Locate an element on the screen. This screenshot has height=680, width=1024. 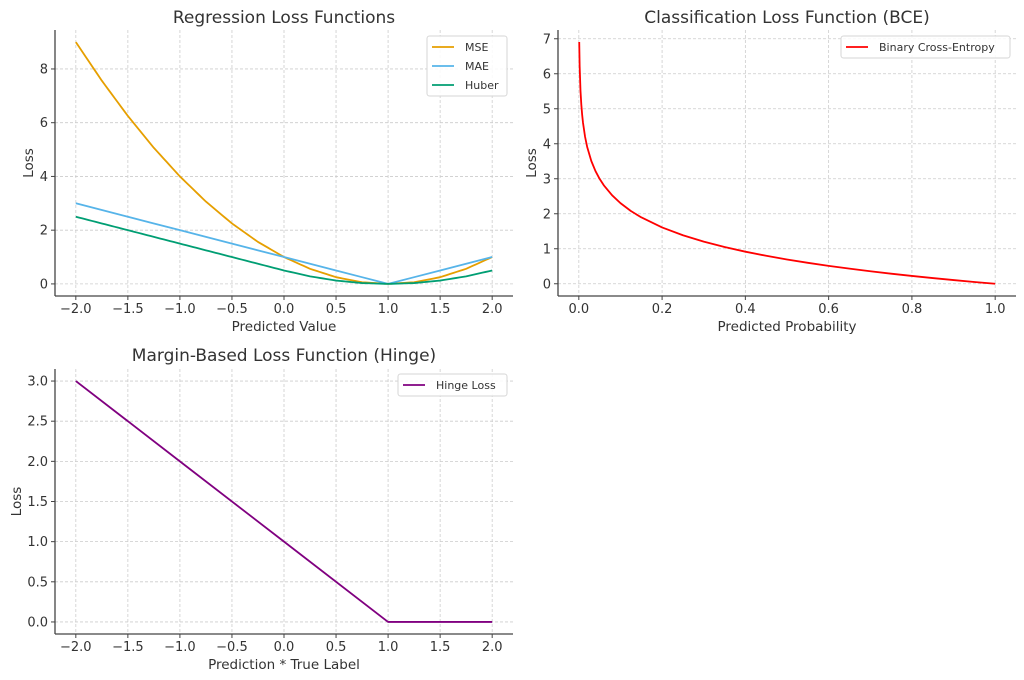
y-tick-label: 1.0 is located at coordinates (37, 542).